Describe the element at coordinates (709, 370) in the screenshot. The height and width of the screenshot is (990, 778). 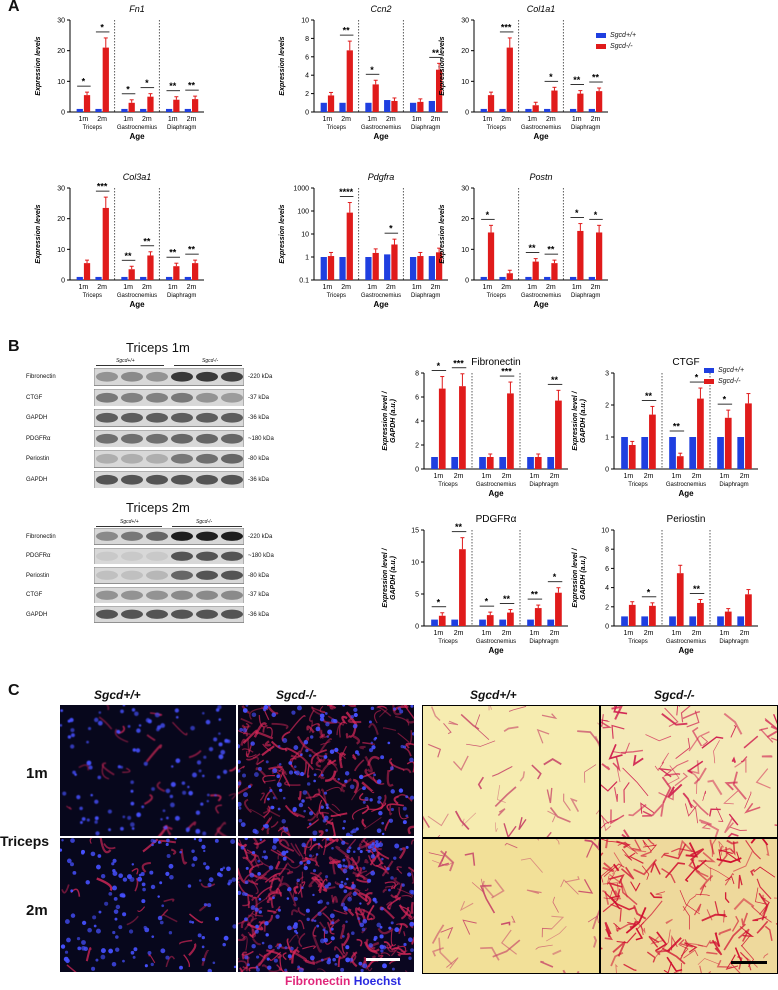
I see `legend-swatch-wt` at that location.